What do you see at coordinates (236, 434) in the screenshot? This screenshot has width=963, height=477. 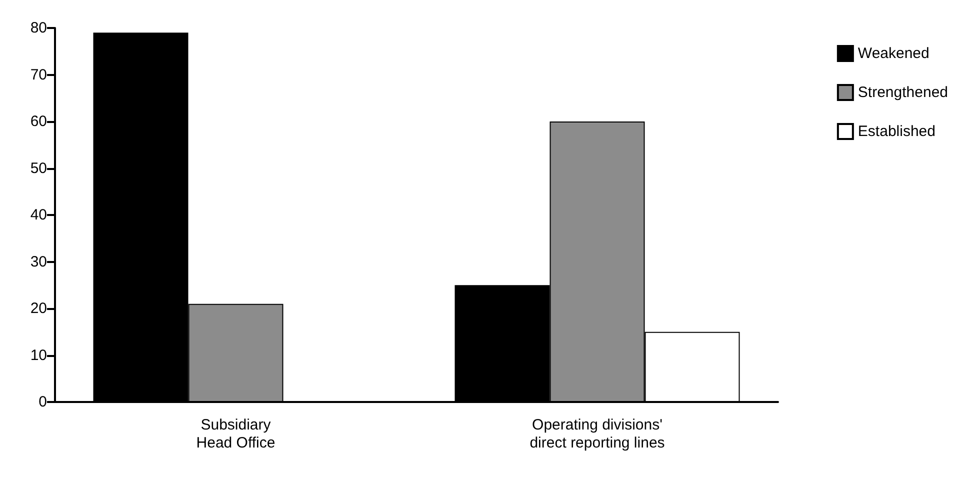 I see `x-tick-label: Subsidiary Head Office` at bounding box center [236, 434].